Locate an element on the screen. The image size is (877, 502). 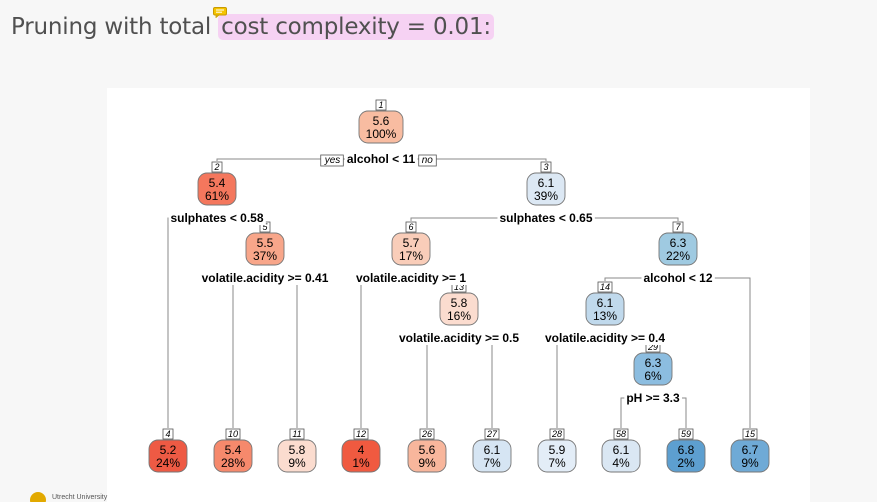
split-label-13: volatile.acidity >= 0.5 is located at coordinates (459, 338).